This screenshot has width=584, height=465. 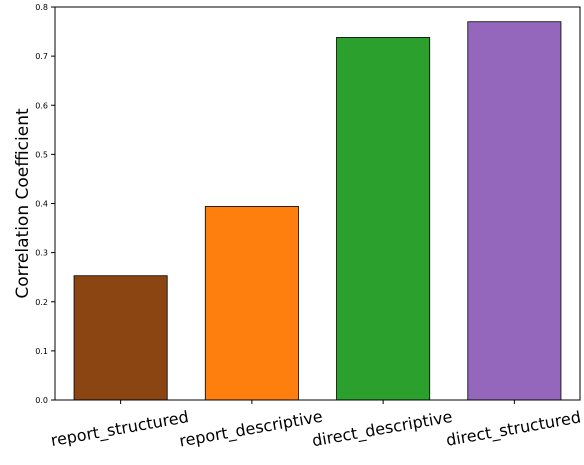 What do you see at coordinates (382, 429) in the screenshot?
I see `x-tick-label: direct_descriptive` at bounding box center [382, 429].